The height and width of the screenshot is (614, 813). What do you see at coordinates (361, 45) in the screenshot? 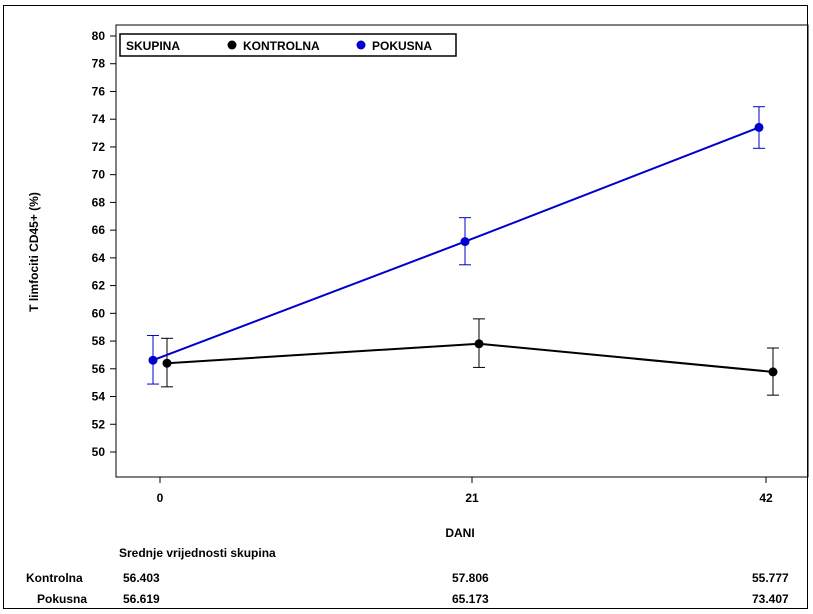
I see `legend-marker-pokusna` at bounding box center [361, 45].